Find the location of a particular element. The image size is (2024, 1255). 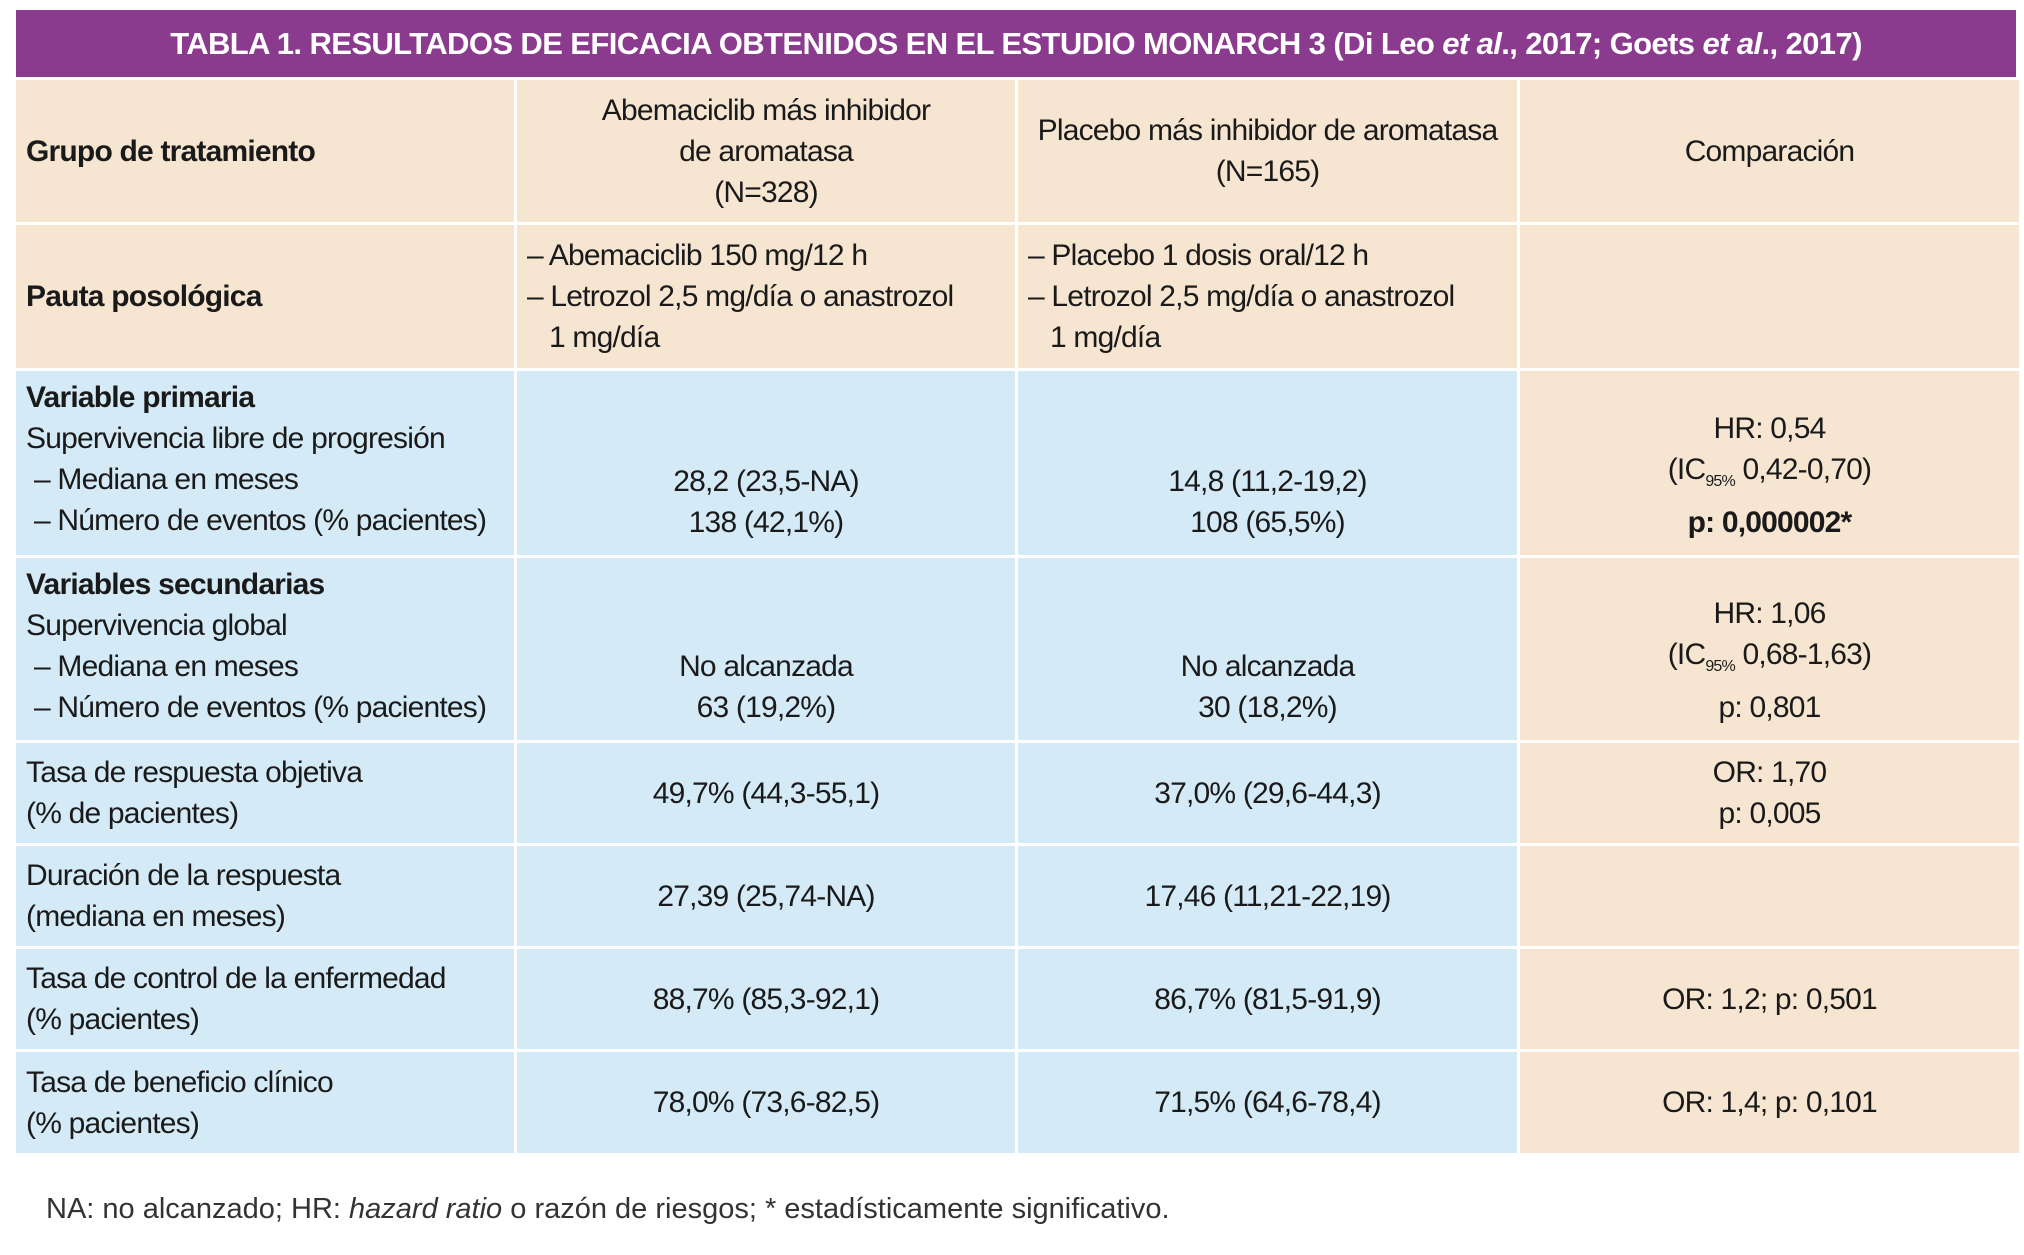

cell-line: Duración de la respuesta is located at coordinates (183, 875).